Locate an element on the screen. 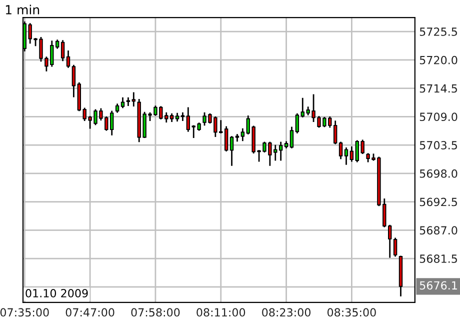 The height and width of the screenshot is (320, 460). chart-title: 1 min is located at coordinates (23, 9).